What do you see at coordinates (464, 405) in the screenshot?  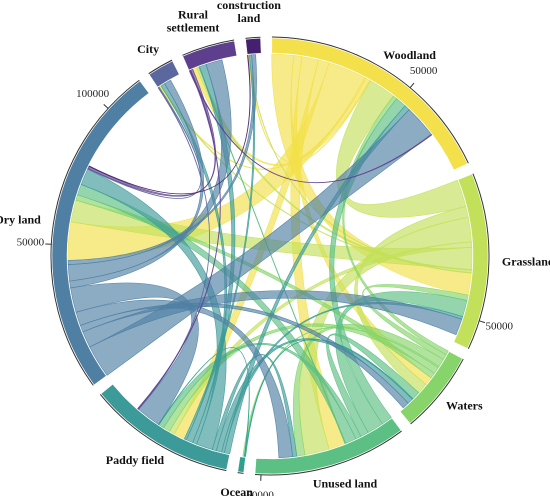 I see `sector-label: Waters` at bounding box center [464, 405].